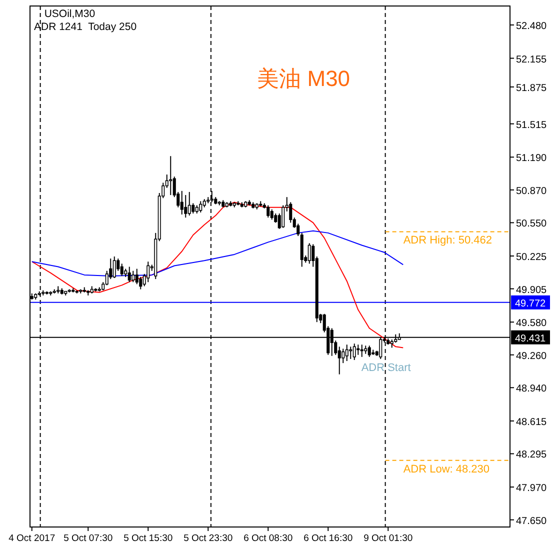  I want to click on ref-line-label: ADR High: 50.462, so click(447, 240).